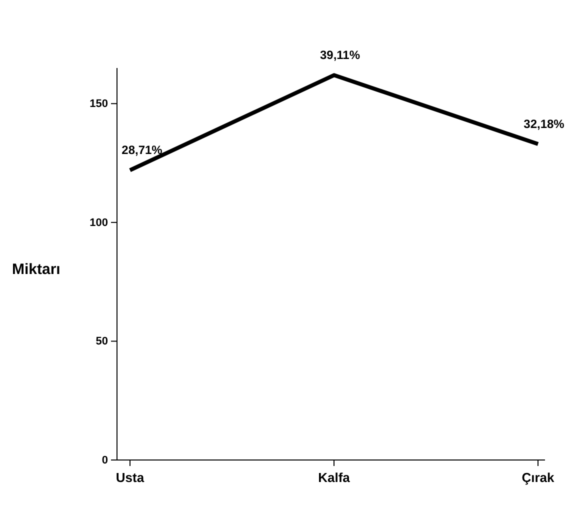 This screenshot has height=509, width=569. I want to click on annotation: 28,71%, so click(142, 150).